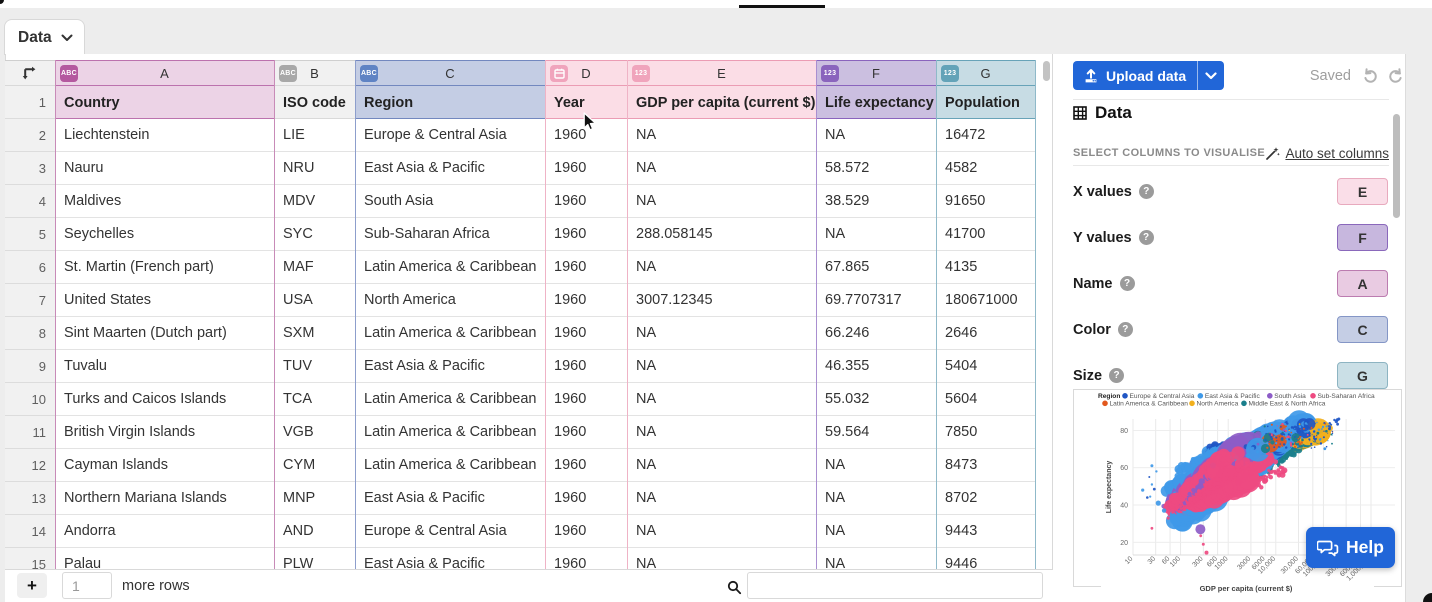 This screenshot has width=1432, height=602. Describe the element at coordinates (1396, 166) in the screenshot. I see `settings-vertical-scrollbar` at that location.